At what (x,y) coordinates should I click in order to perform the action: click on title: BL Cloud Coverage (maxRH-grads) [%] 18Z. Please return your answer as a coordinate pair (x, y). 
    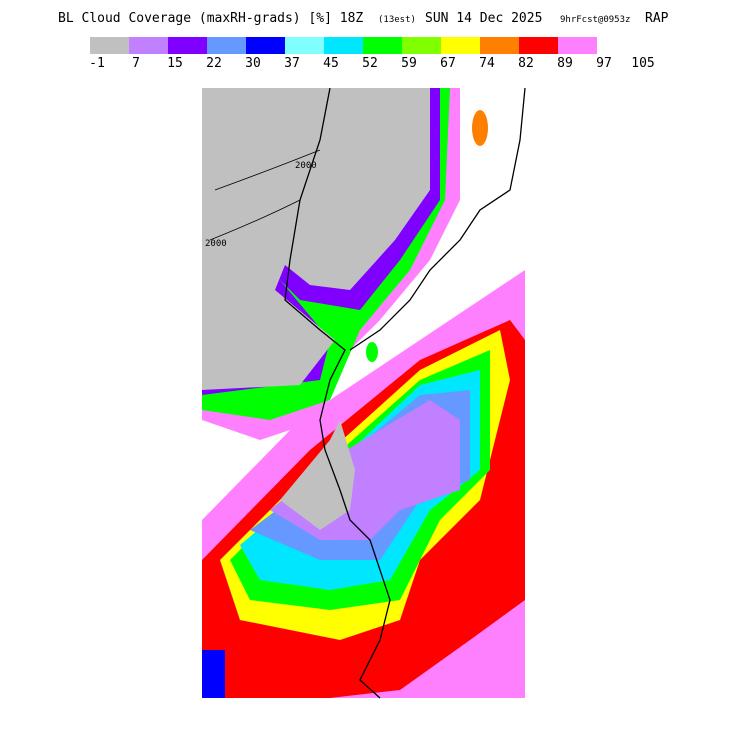
    Looking at the image, I should click on (210, 18).